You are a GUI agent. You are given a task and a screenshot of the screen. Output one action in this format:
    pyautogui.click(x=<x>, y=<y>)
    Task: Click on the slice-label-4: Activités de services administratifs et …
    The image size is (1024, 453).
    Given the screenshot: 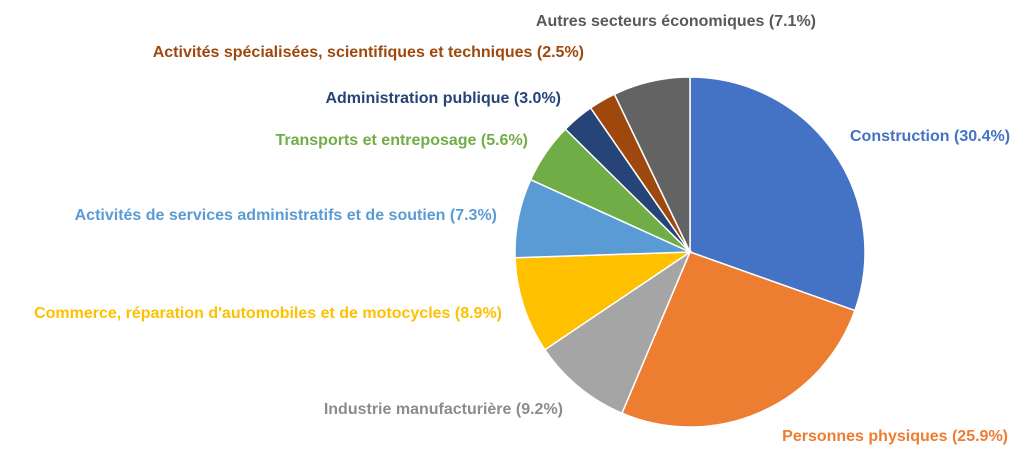 What is the action you would take?
    pyautogui.click(x=286, y=215)
    